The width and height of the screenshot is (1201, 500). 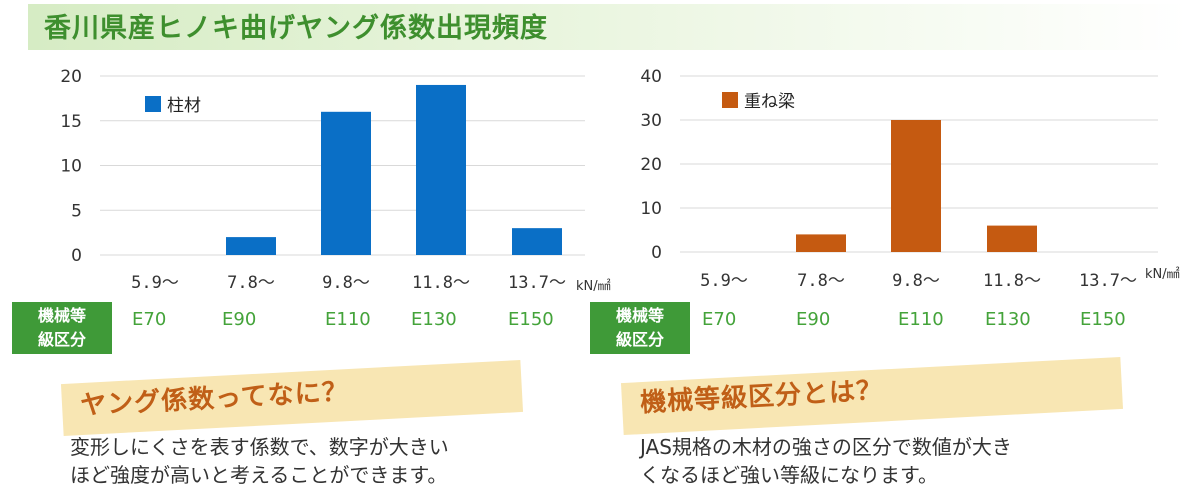 I want to click on legend-label: 柱材, so click(x=184, y=106).